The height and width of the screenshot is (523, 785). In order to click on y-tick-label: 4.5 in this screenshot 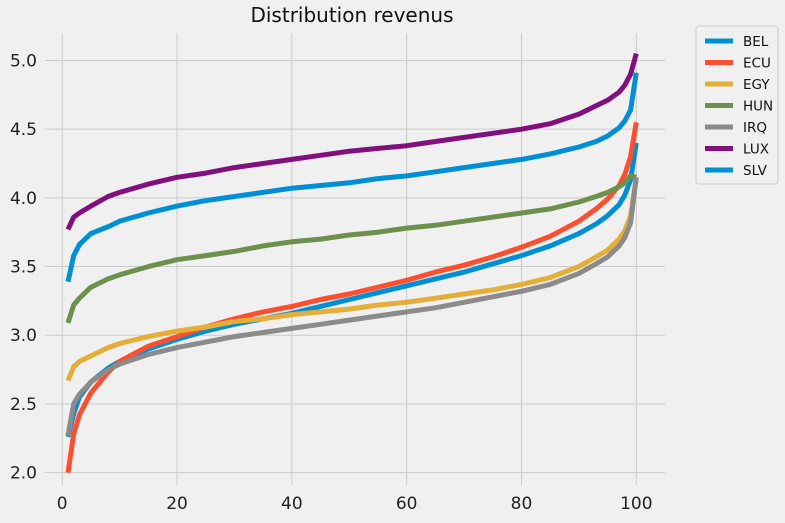, I will do `click(23, 130)`.